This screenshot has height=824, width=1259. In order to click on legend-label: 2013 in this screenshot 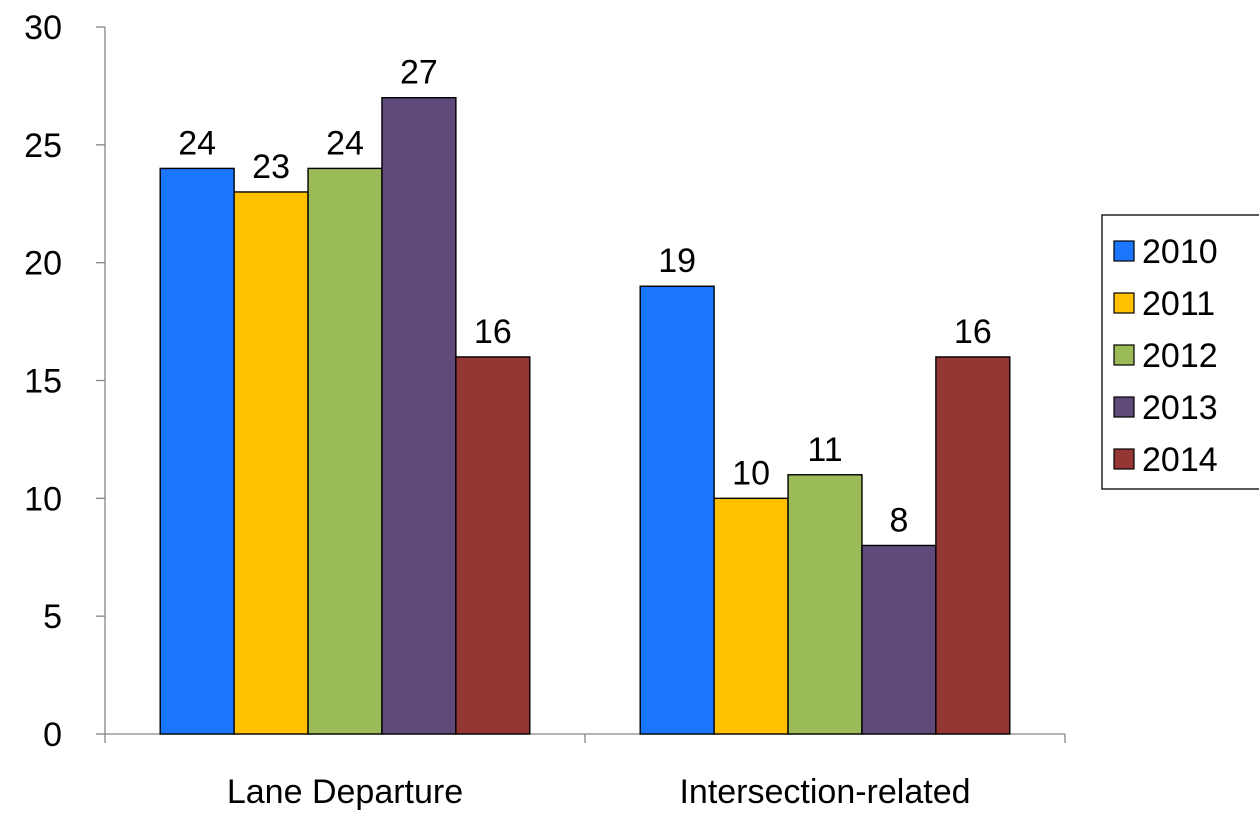, I will do `click(1180, 408)`.